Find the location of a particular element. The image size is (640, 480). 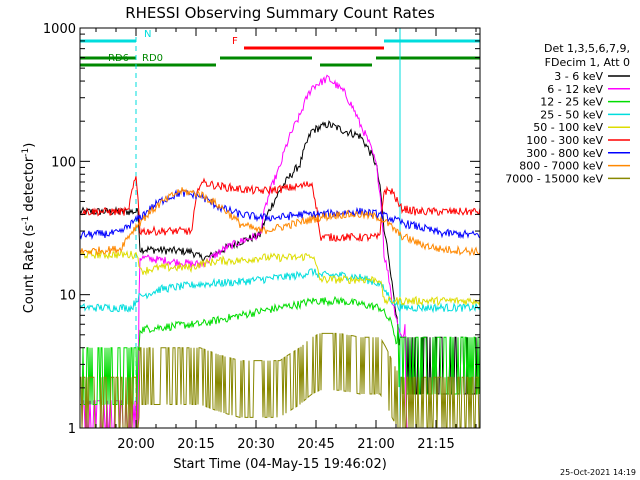

state-bar-label-7: RD6 is located at coordinates (118, 58).